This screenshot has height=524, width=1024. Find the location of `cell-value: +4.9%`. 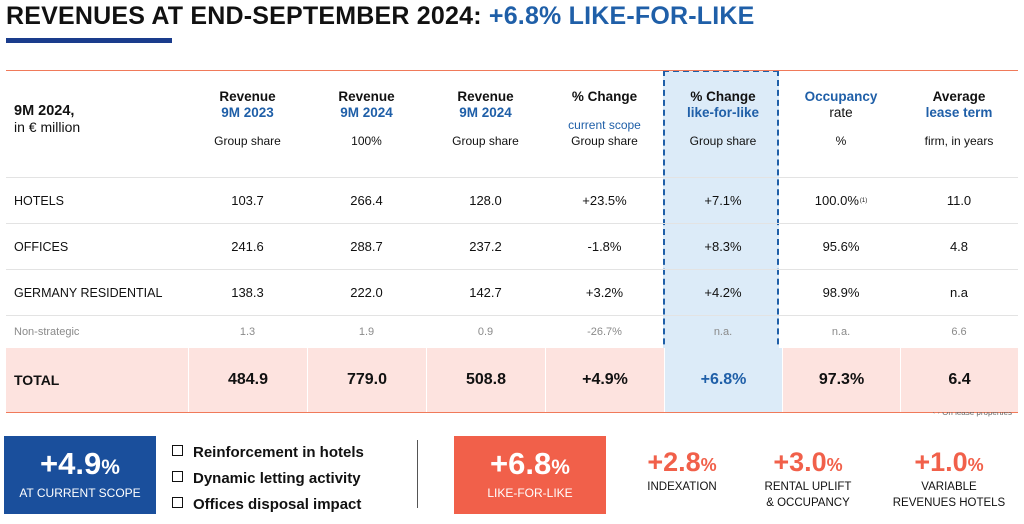

cell-value: +4.9% is located at coordinates (604, 380).